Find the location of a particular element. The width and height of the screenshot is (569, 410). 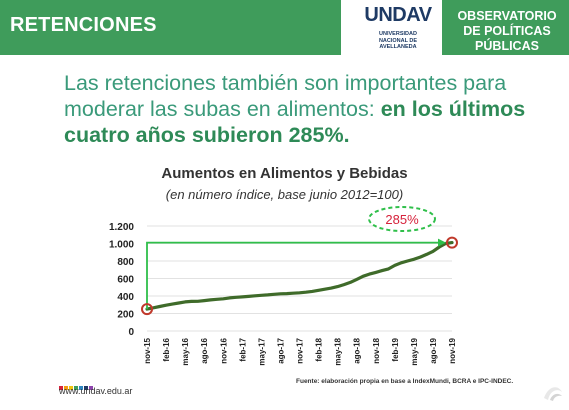

observatory-banner: OBSERVATORIO DE POLÍTICAS PÚBLICAS is located at coordinates (505, 27).